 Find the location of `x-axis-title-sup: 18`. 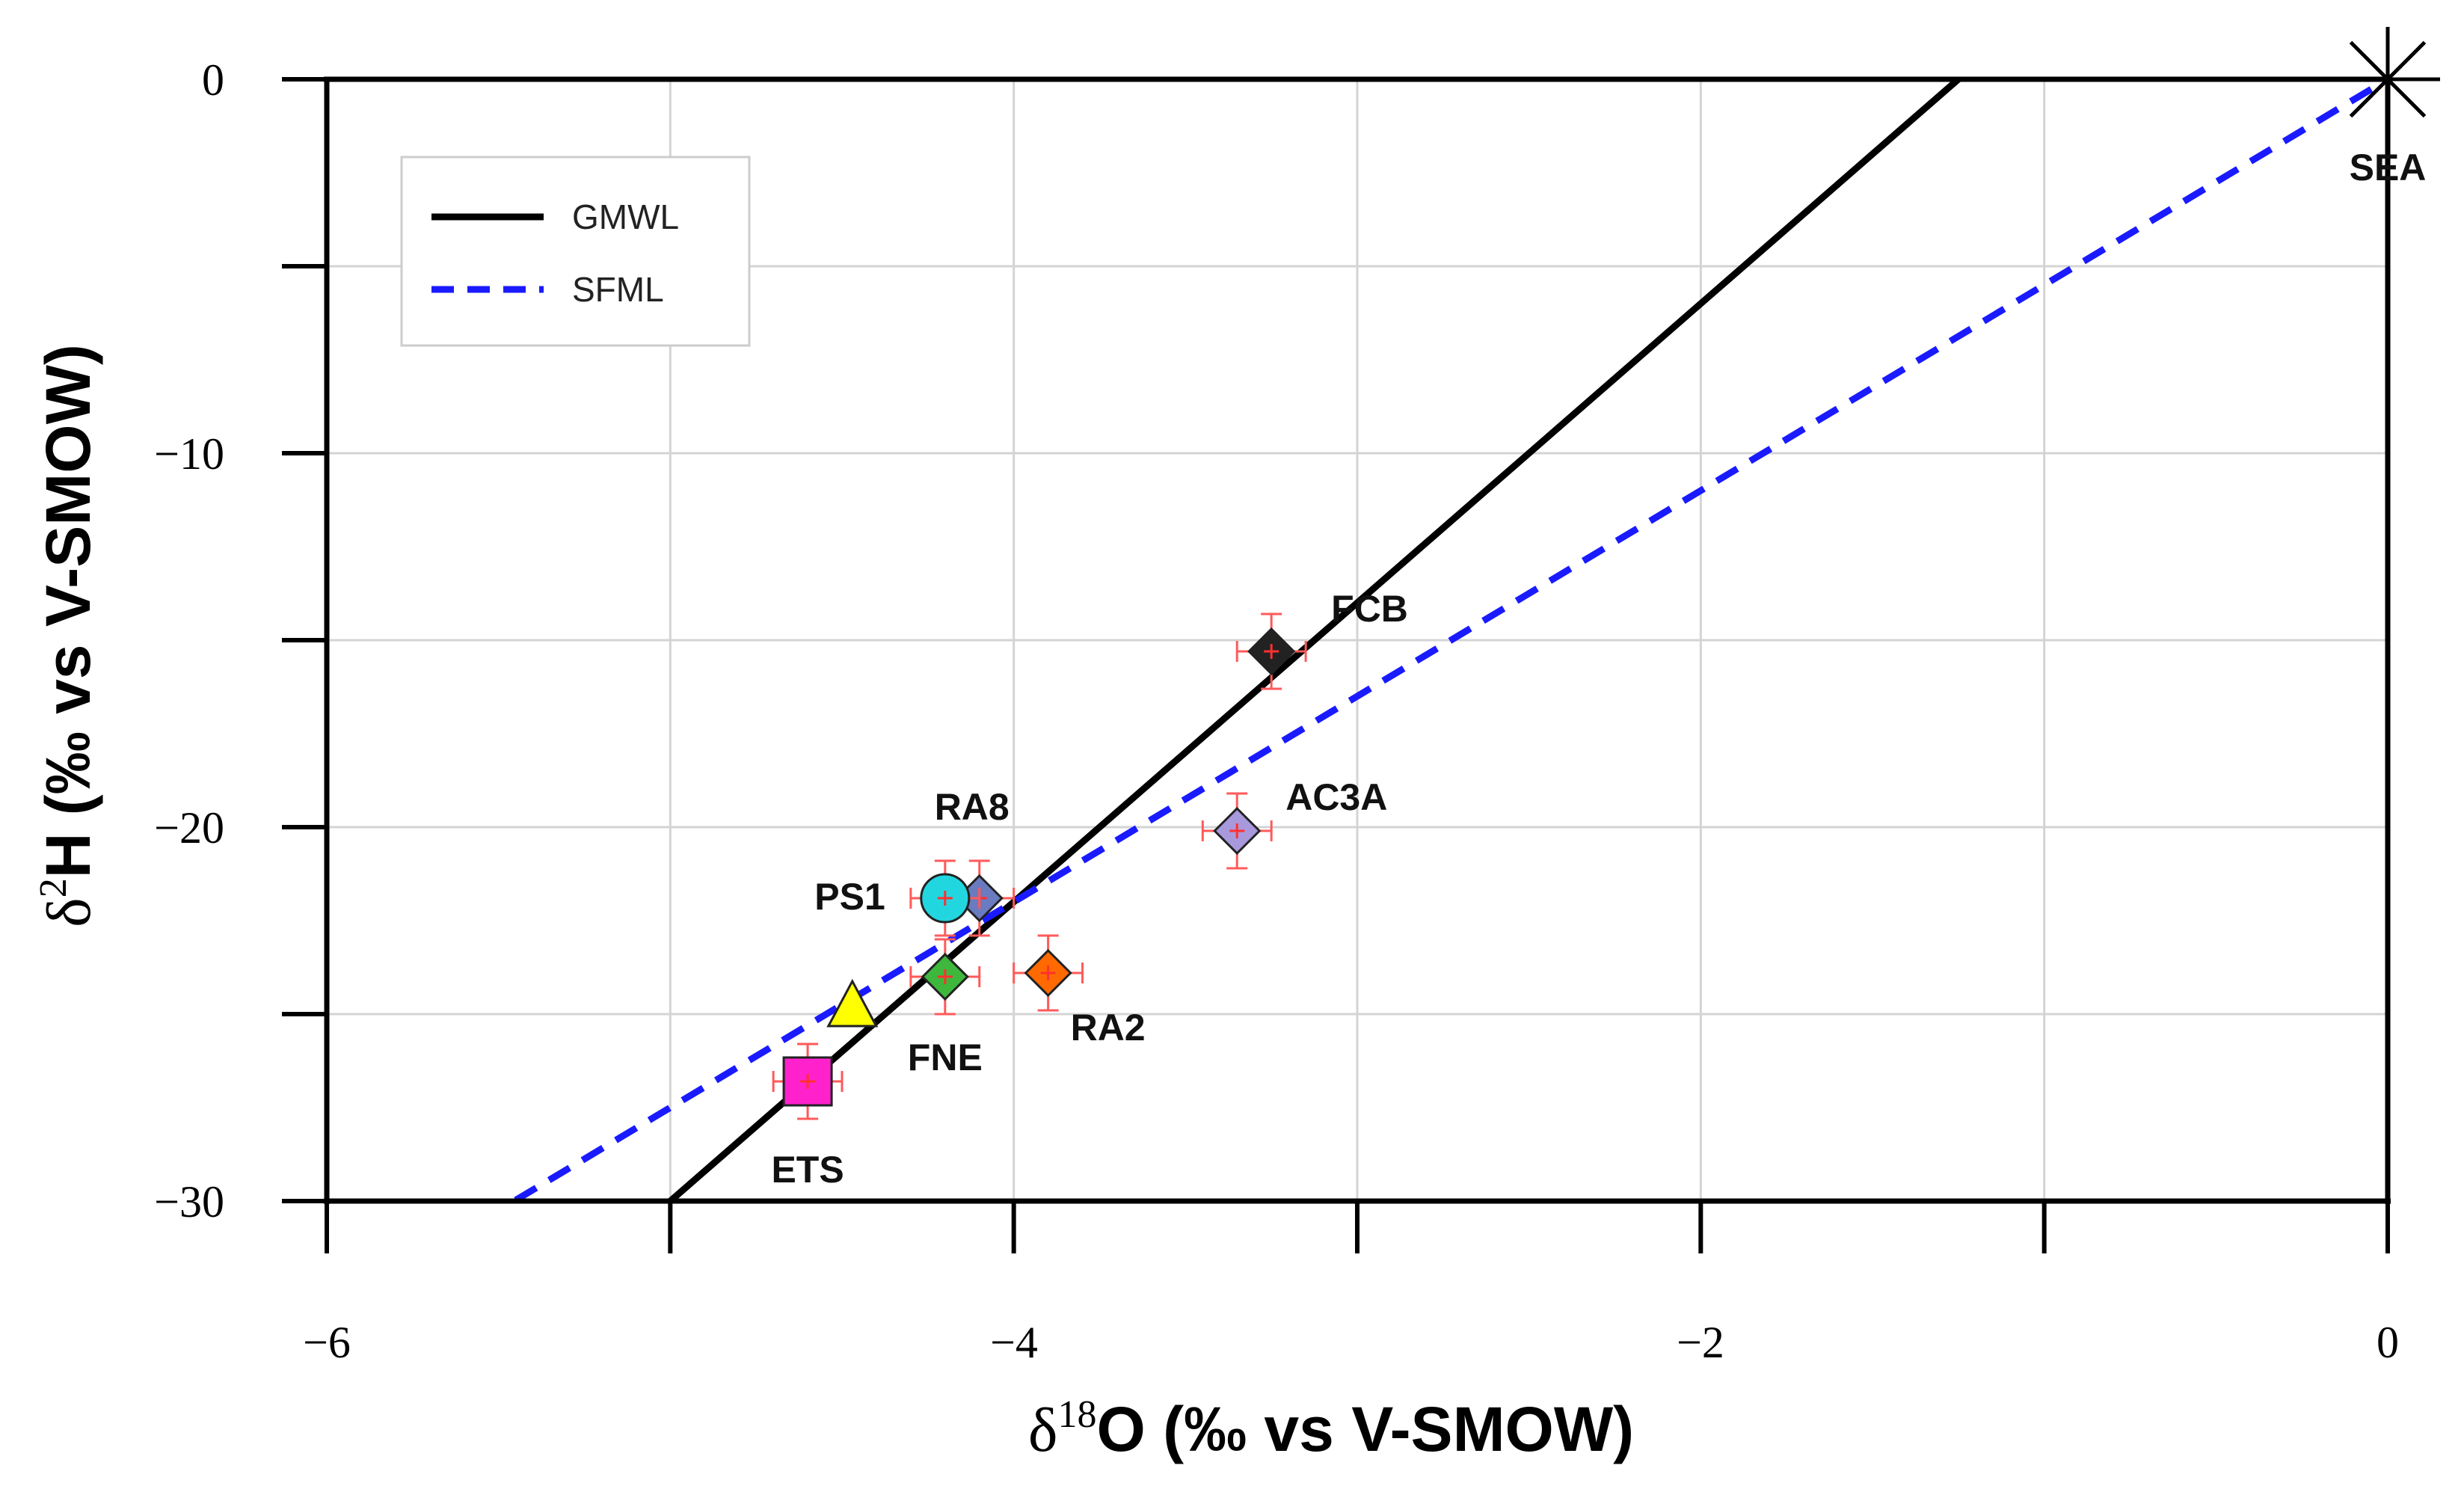

x-axis-title-sup: 18 is located at coordinates (1076, 1414).